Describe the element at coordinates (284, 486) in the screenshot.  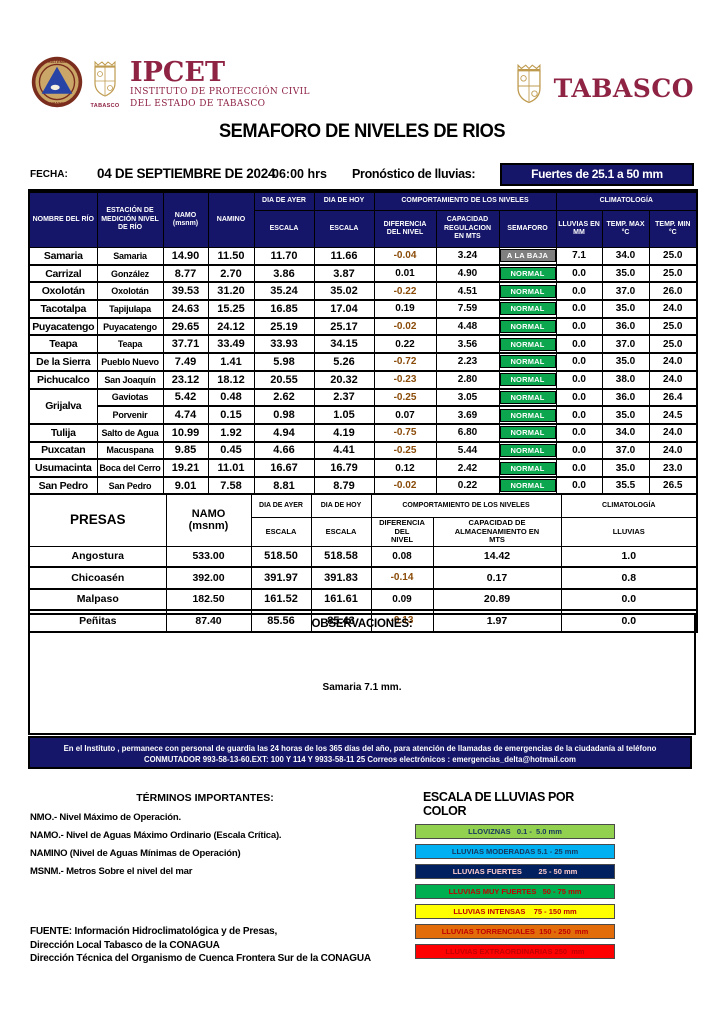
I see `escala-ayer-cell: 8.81` at that location.